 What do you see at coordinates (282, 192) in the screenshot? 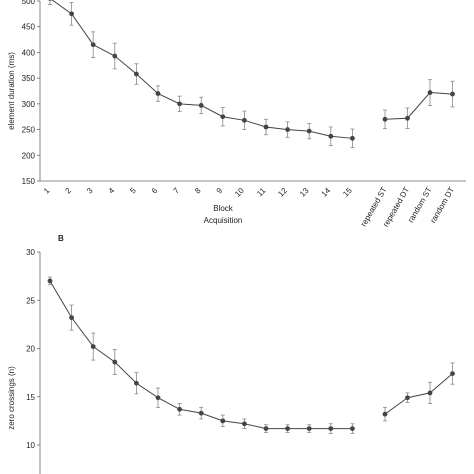
I see `panel-a-x-tick-label: 12` at bounding box center [282, 192].